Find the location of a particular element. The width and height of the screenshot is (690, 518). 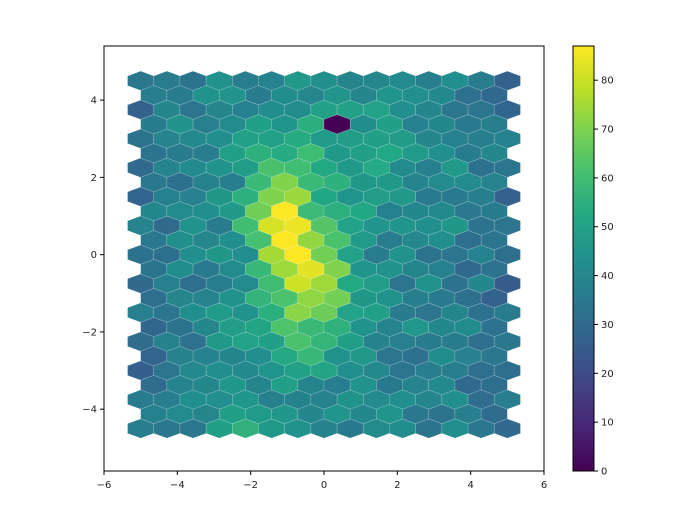

x-tick-label: −4 is located at coordinates (177, 485).